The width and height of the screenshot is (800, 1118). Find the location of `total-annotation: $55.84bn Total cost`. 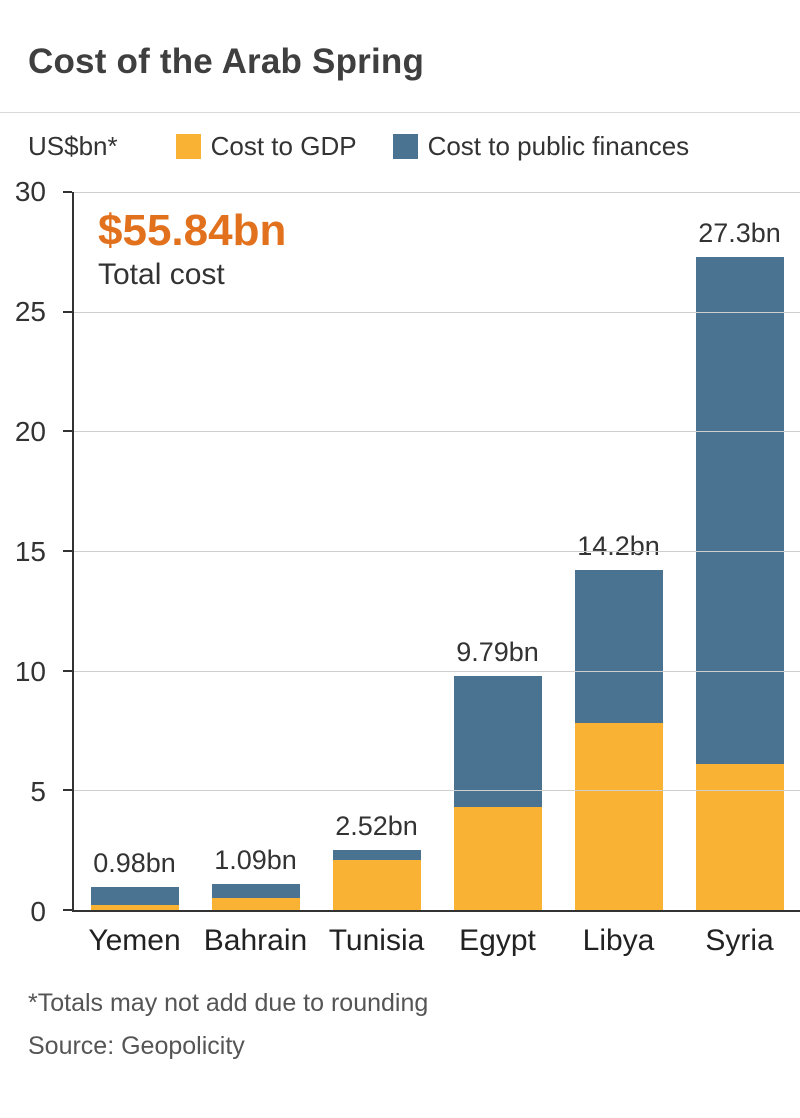

total-annotation: $55.84bn Total cost is located at coordinates (192, 249).